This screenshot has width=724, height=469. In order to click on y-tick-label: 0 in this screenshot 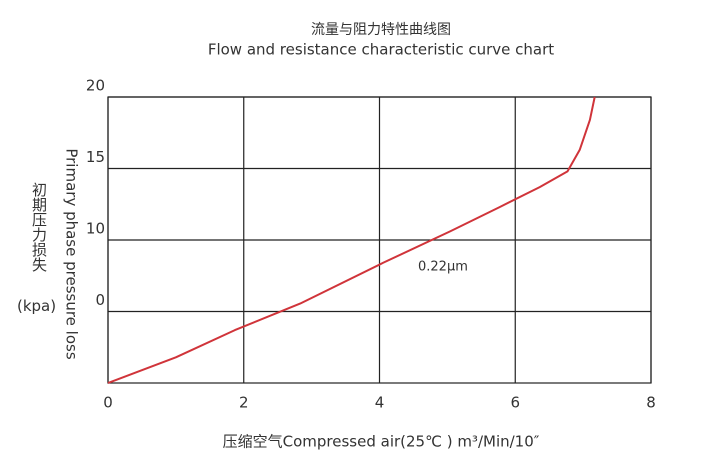, I will do `click(100, 300)`.